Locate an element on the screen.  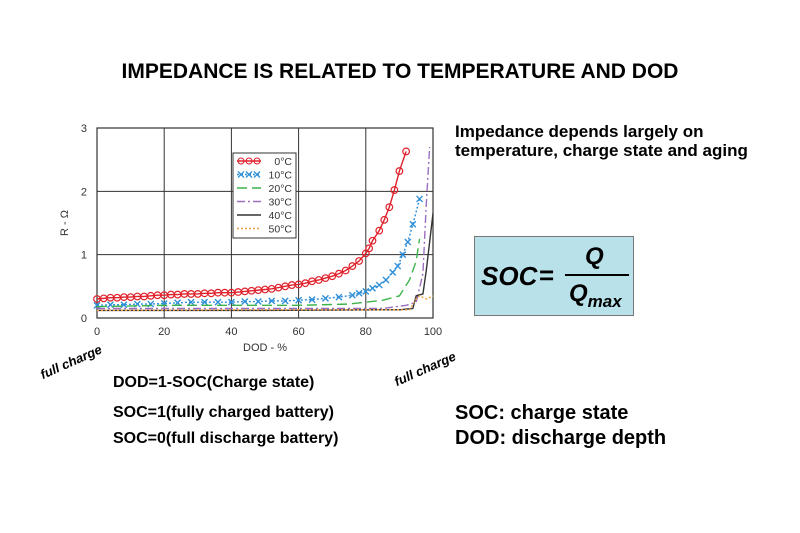
formula-numerator: Q is located at coordinates (594, 256).